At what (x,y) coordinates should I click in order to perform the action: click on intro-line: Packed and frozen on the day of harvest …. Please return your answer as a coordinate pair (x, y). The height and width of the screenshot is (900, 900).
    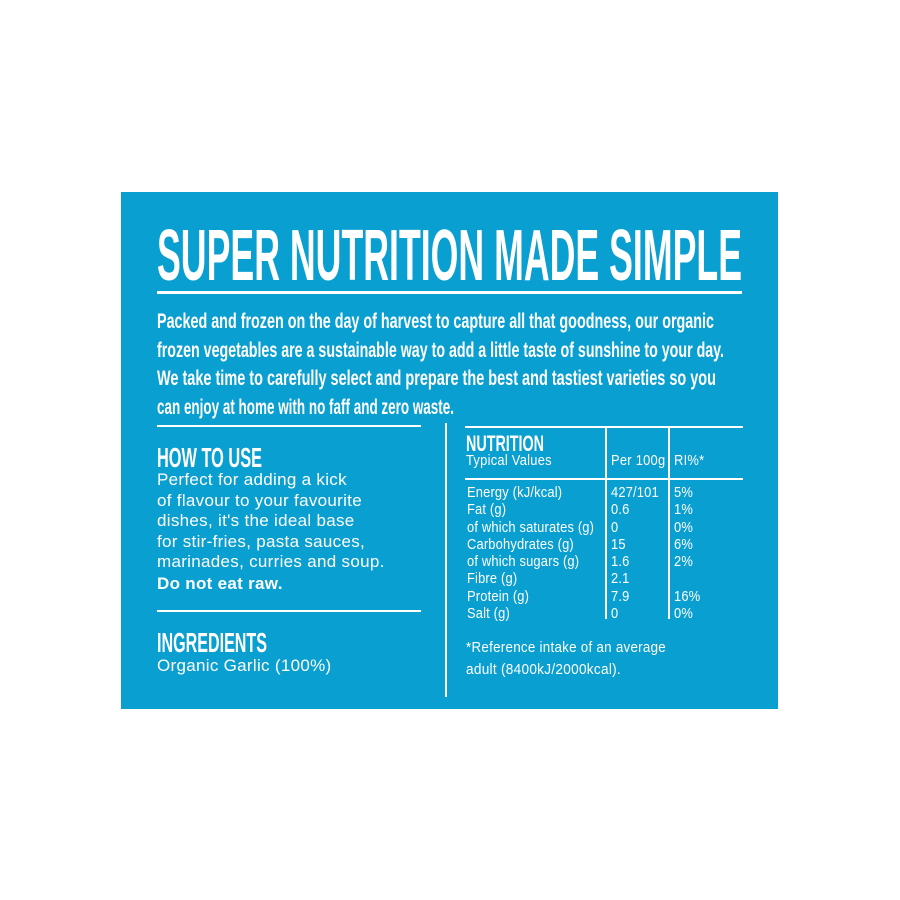
    Looking at the image, I should click on (435, 321).